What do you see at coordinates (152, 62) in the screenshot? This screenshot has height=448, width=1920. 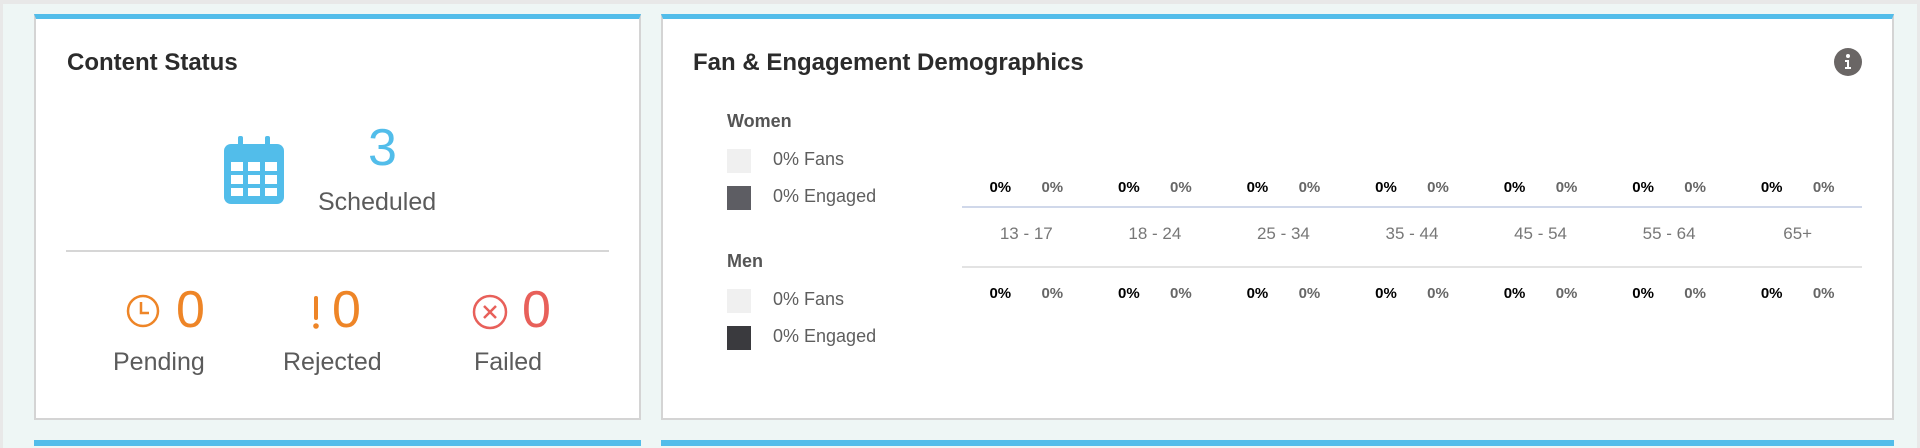 I see `content-status-title: Content Status` at bounding box center [152, 62].